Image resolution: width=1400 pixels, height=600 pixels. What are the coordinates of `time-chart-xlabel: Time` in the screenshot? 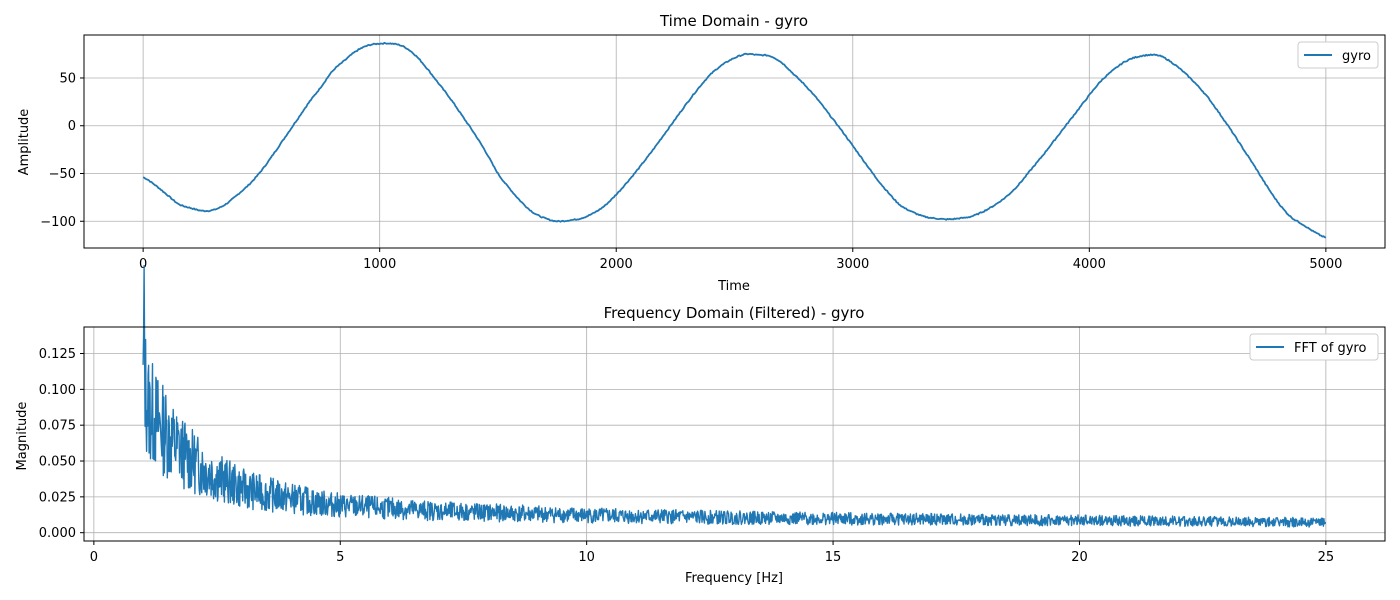 It's located at (733, 286).